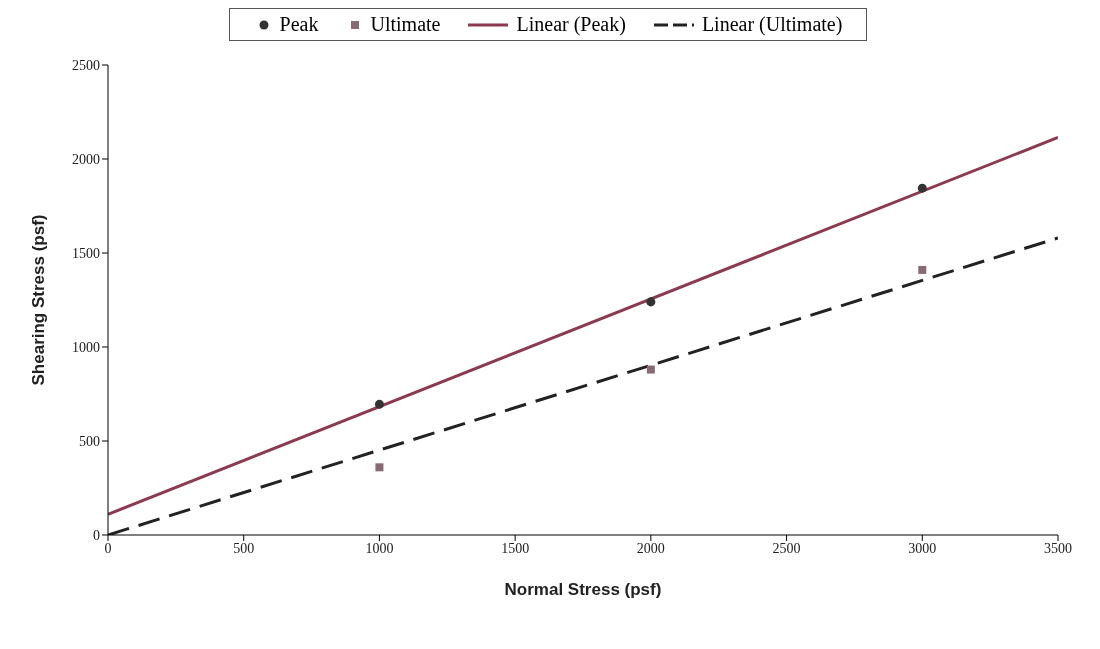 The image size is (1100, 649). I want to click on x-axis-title: Normal Stress (psf), so click(583, 589).